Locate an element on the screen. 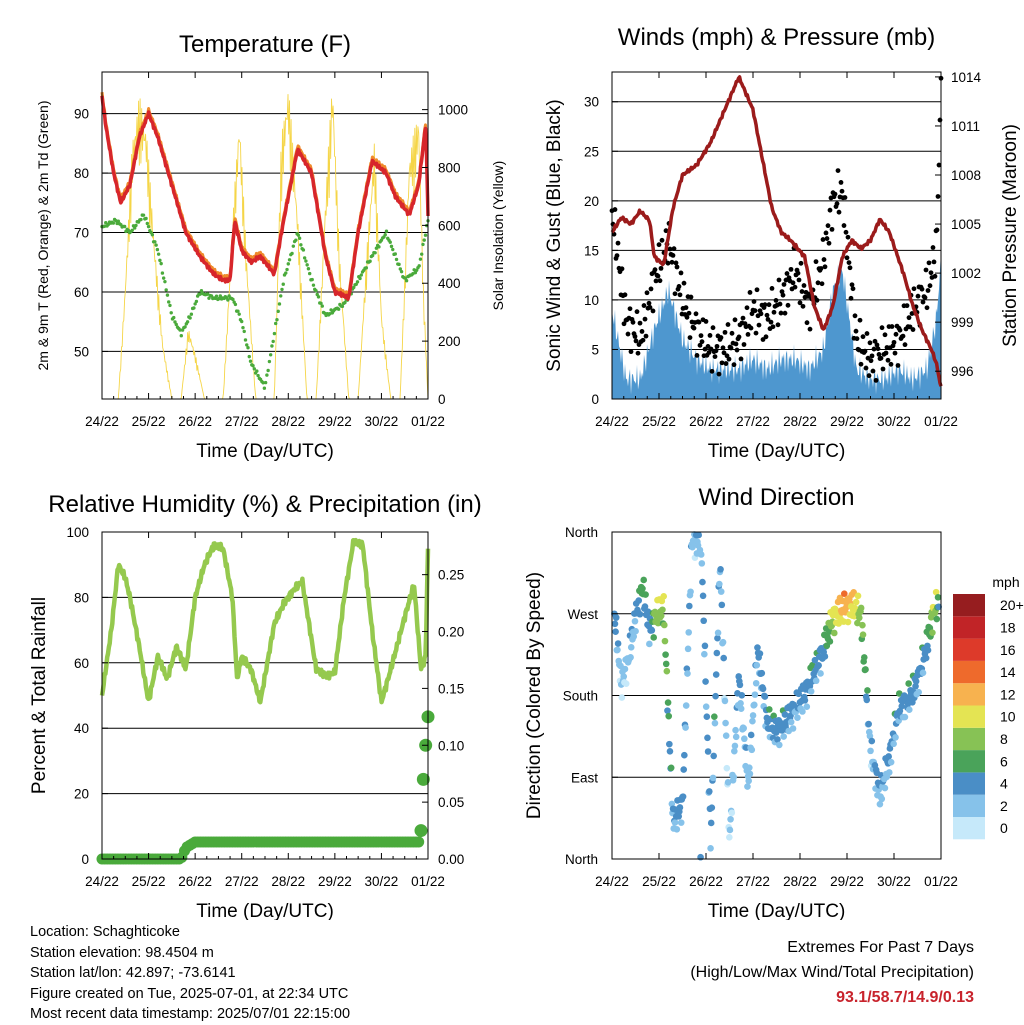  y2-tick-label-0-5: 1000 is located at coordinates (453, 110).